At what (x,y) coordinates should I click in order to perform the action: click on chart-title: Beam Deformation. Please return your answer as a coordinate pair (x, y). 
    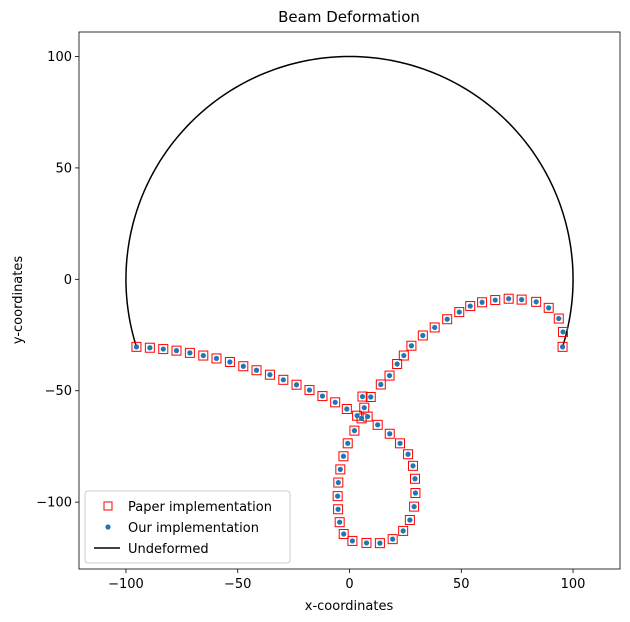
    Looking at the image, I should click on (349, 17).